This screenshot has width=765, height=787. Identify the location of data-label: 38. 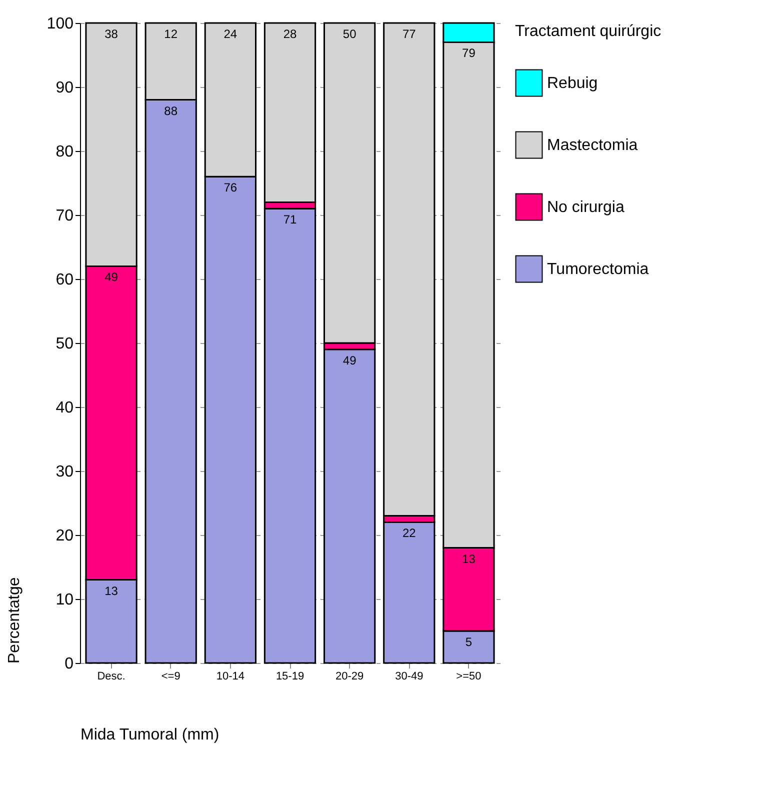
(111, 34).